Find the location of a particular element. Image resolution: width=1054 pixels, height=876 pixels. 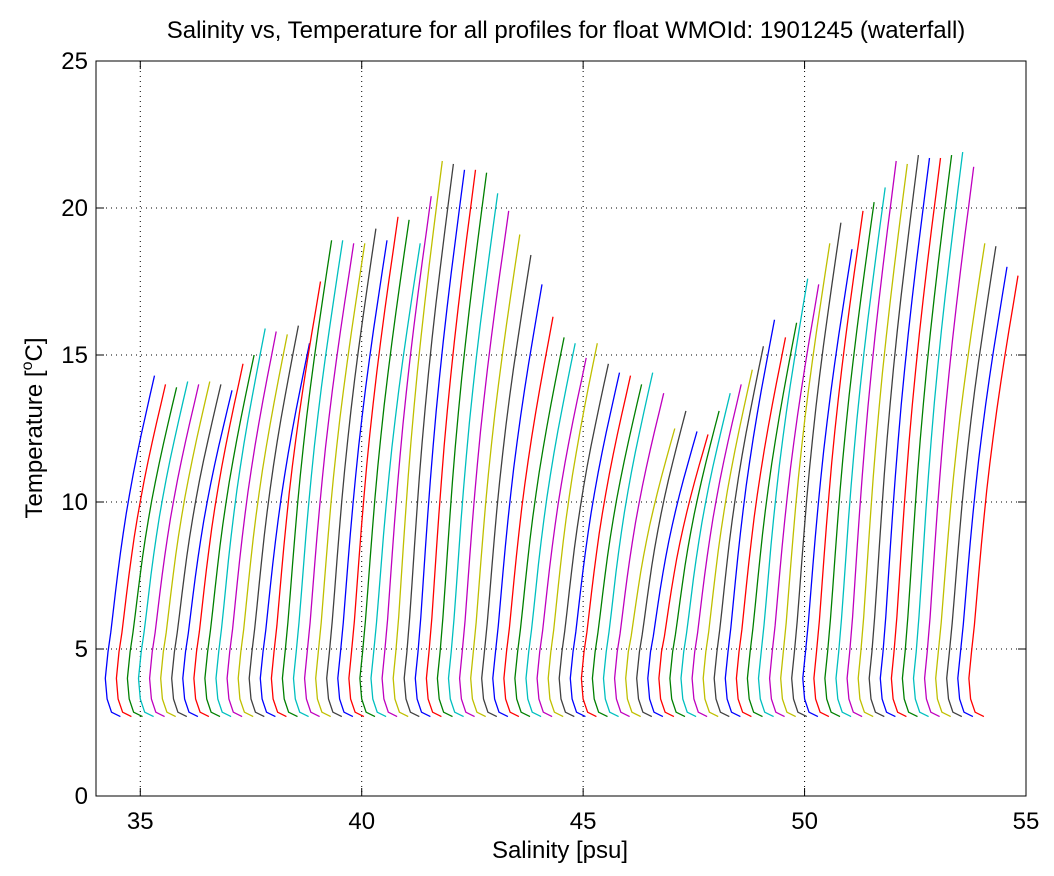

y-tick-label: 5 is located at coordinates (81, 649).